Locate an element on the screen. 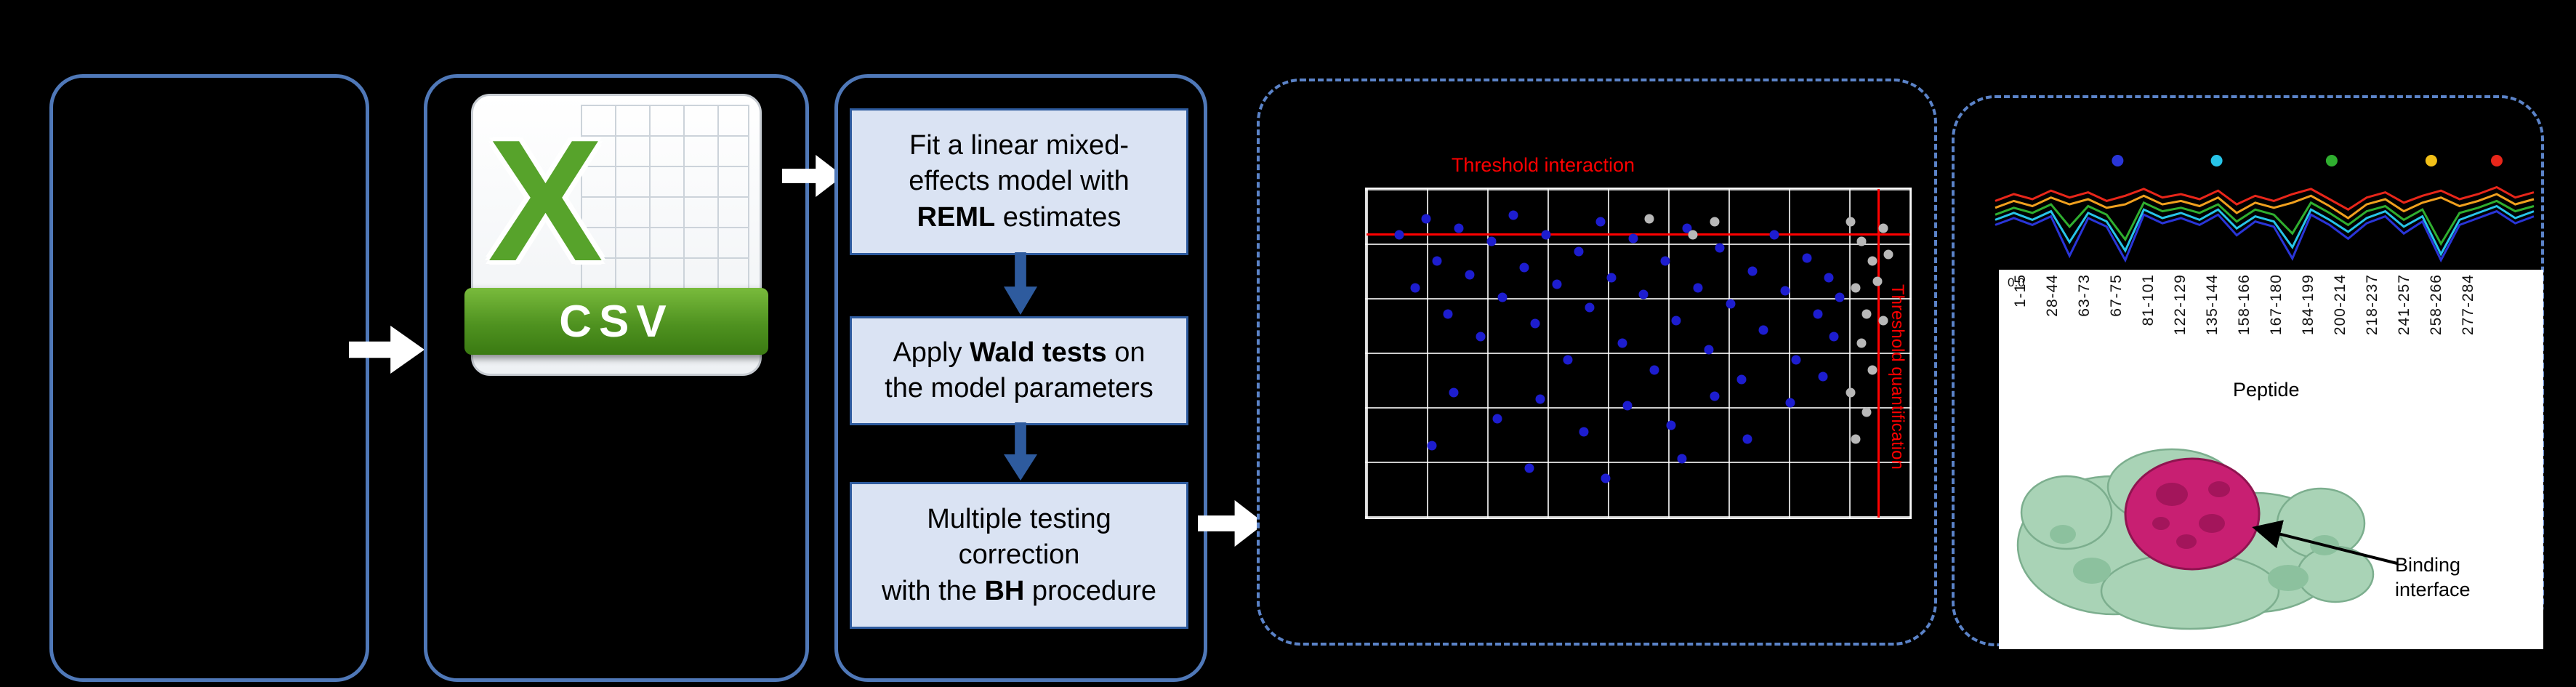  step-line: Fit a linear mixed- is located at coordinates (1019, 145).